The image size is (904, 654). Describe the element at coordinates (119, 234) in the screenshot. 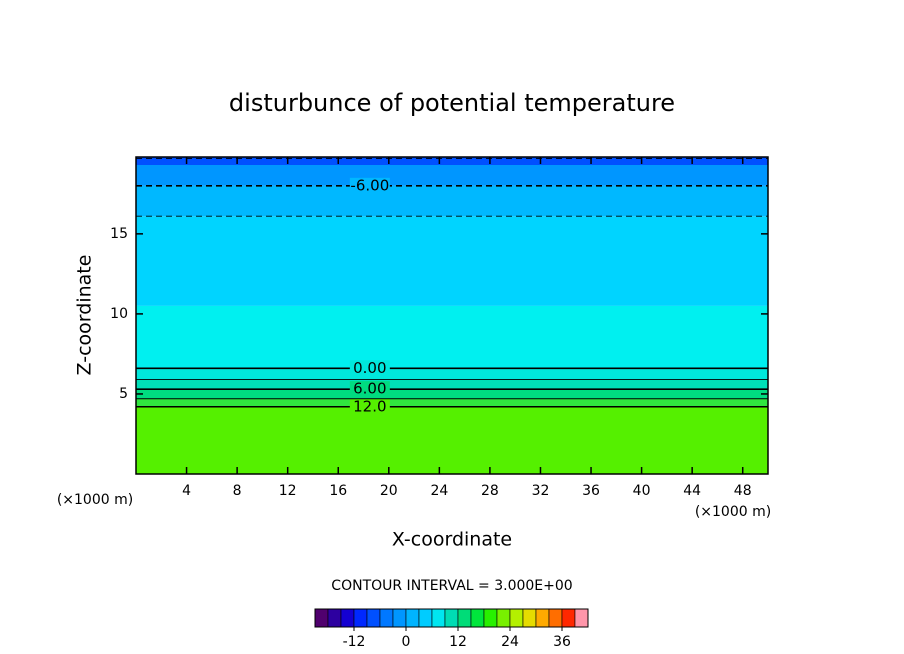

I see `y-tick-label: 15` at that location.